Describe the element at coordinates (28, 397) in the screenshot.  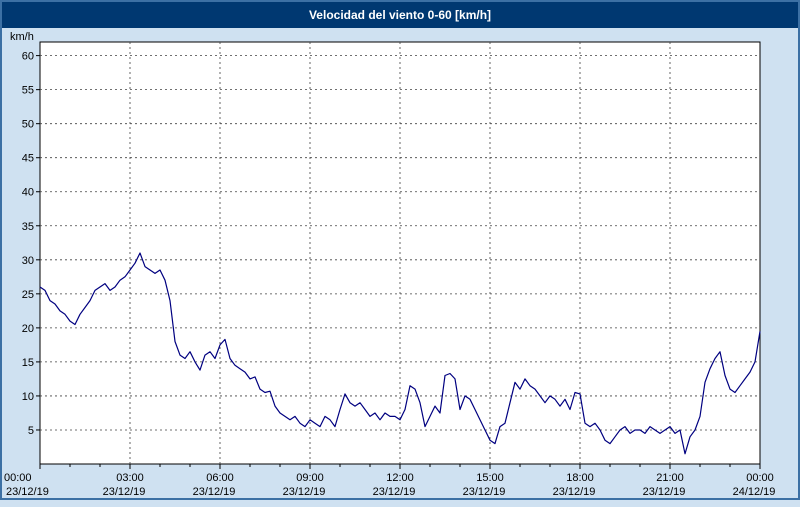
I see `y-axis-tick-label: 10` at that location.